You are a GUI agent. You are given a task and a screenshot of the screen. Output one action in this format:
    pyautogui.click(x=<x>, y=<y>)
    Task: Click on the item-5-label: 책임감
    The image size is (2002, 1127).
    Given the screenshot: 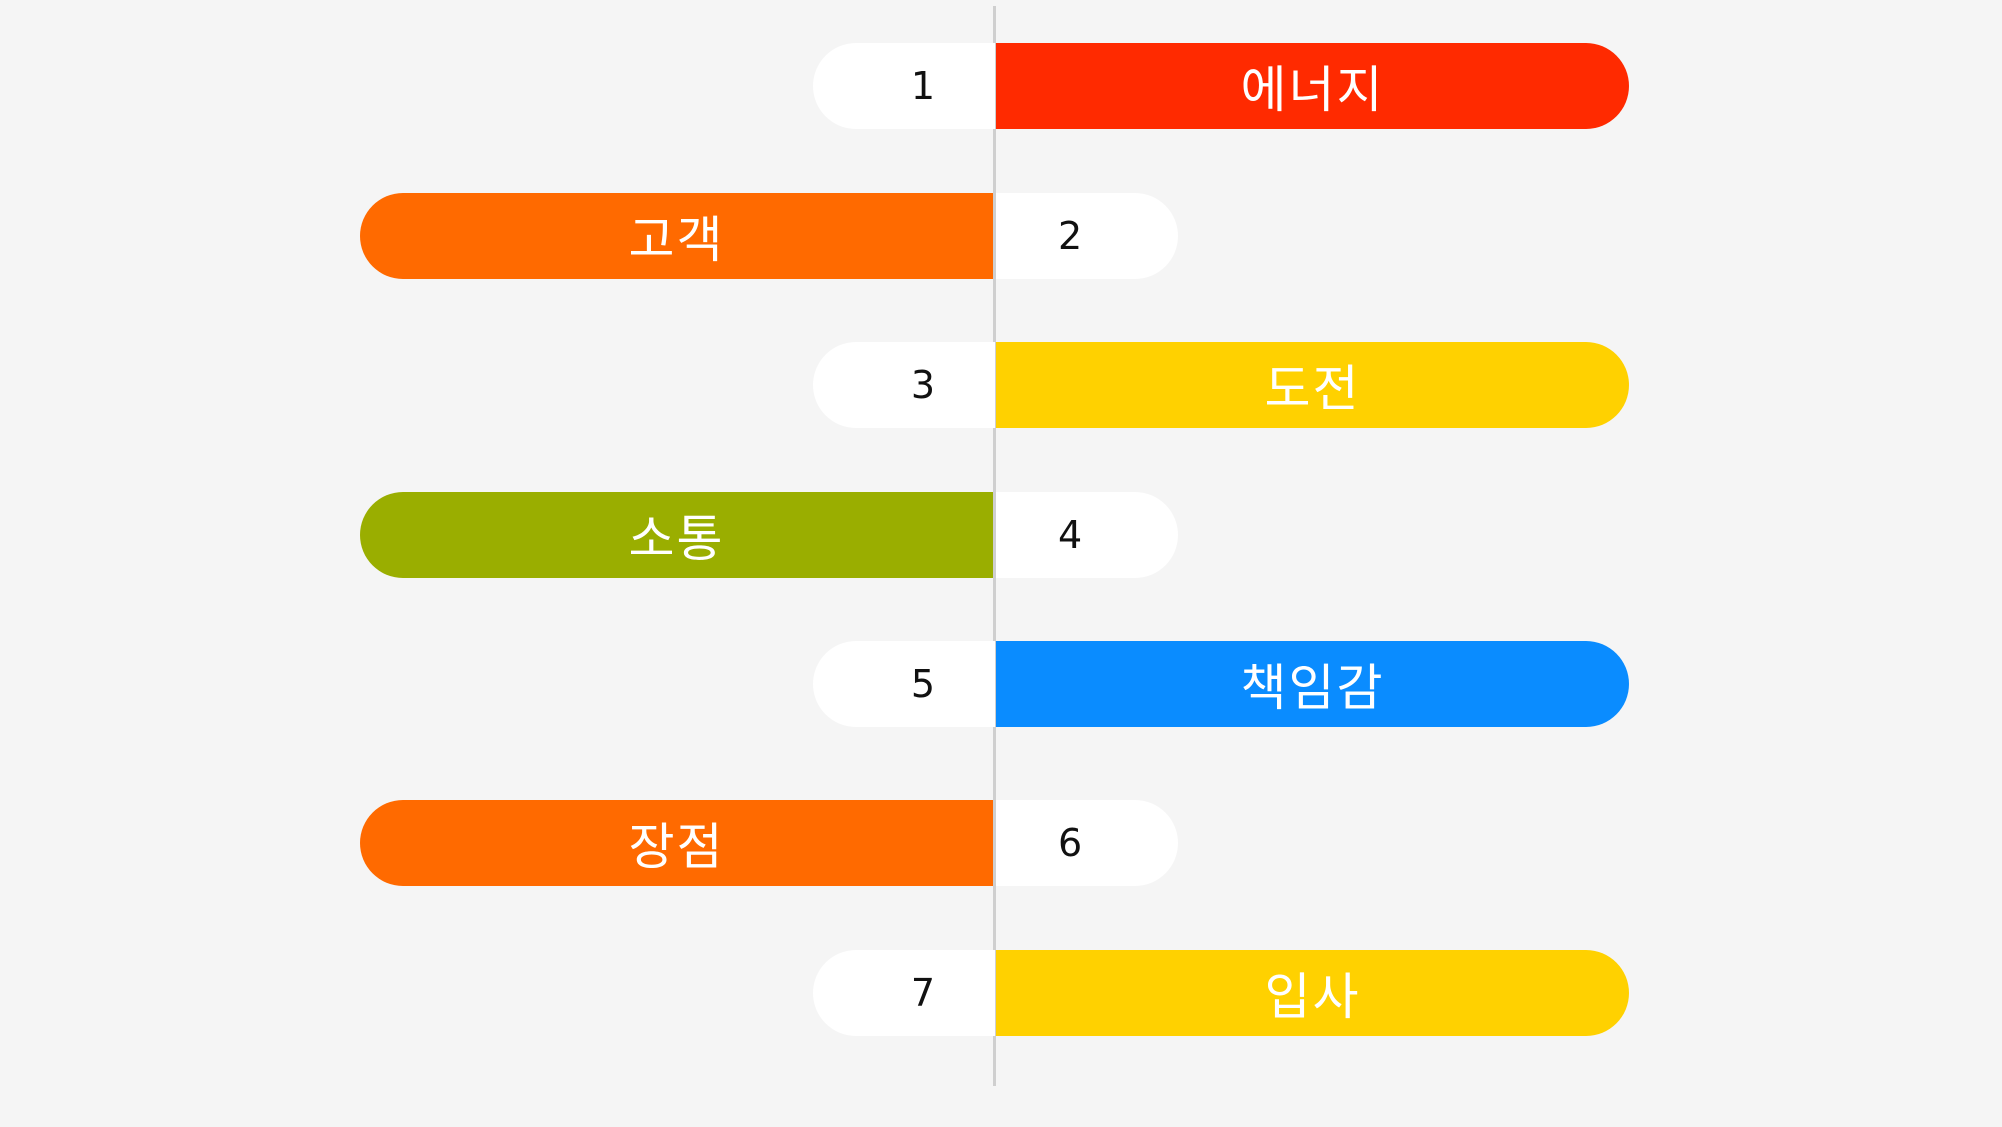 What is the action you would take?
    pyautogui.click(x=1312, y=688)
    